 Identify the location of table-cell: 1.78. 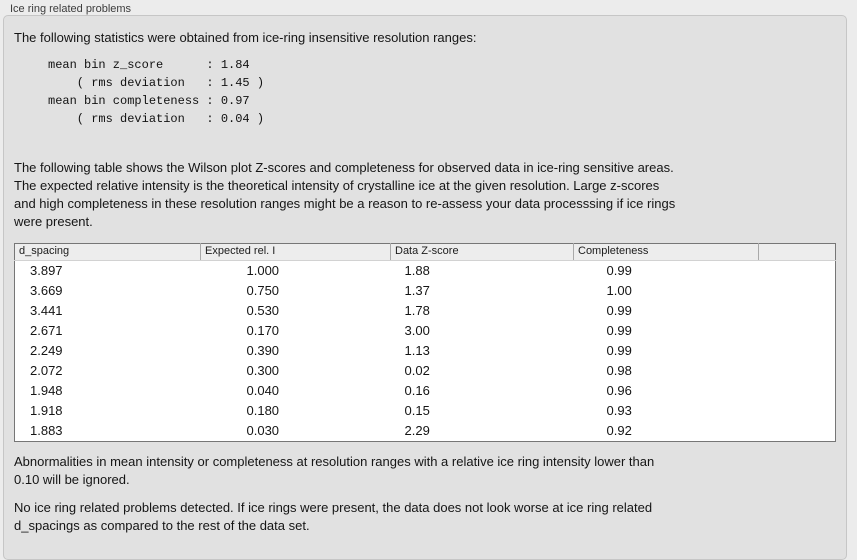
(417, 310).